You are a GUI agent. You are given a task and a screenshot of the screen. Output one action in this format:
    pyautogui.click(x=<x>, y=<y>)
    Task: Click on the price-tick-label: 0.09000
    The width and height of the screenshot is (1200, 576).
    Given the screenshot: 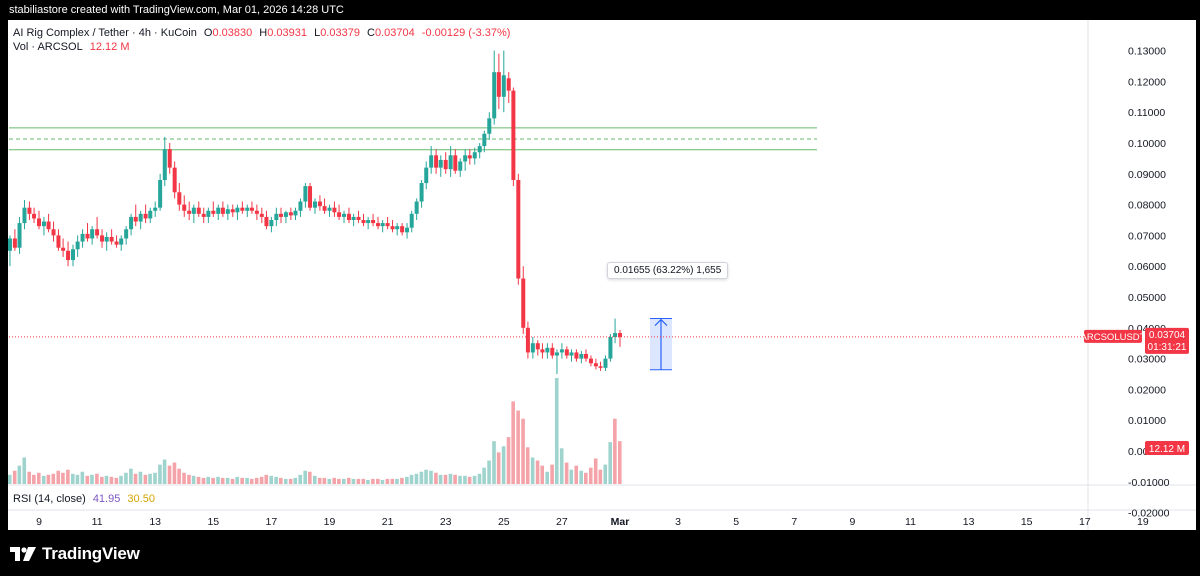 What is the action you would take?
    pyautogui.click(x=1147, y=175)
    